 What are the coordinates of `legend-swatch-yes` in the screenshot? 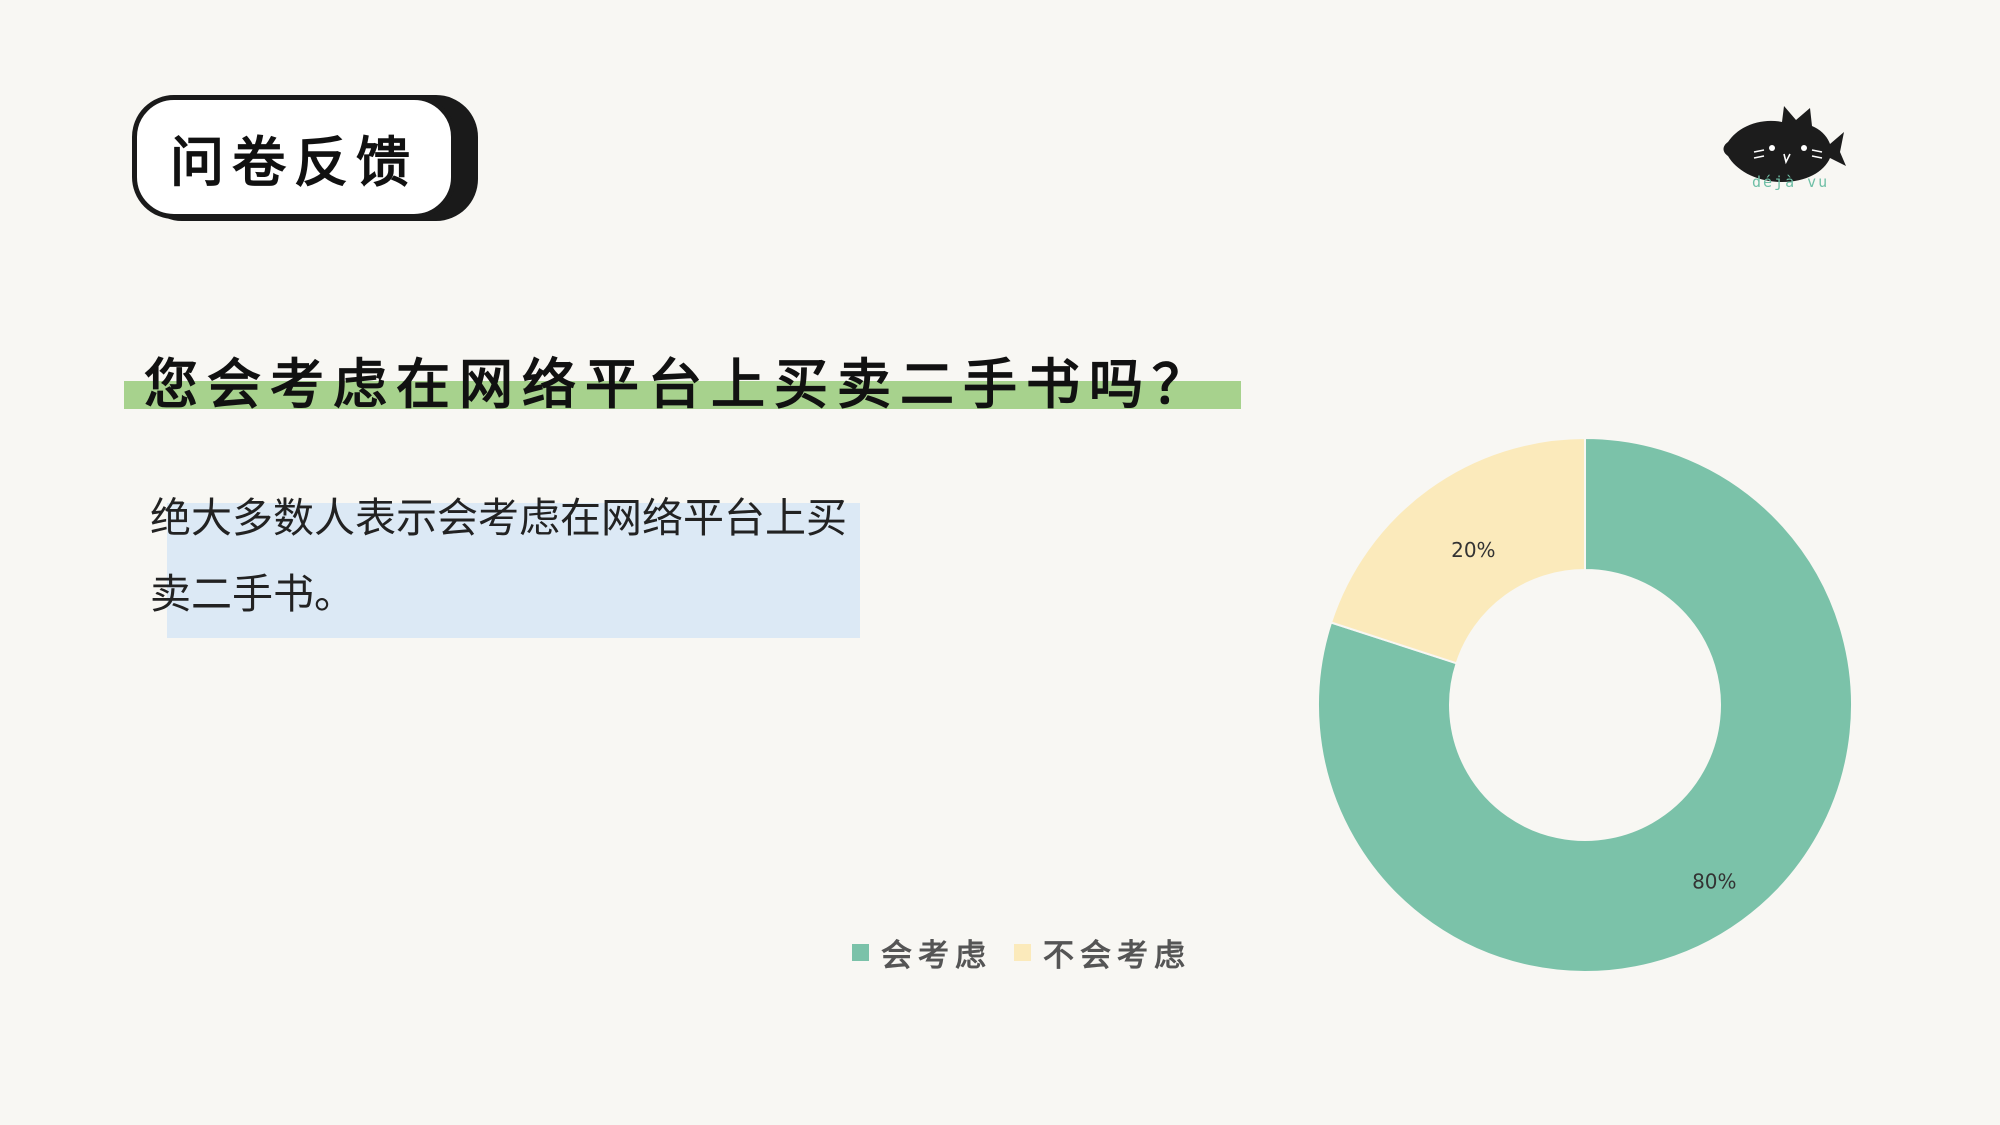 It's located at (860, 952).